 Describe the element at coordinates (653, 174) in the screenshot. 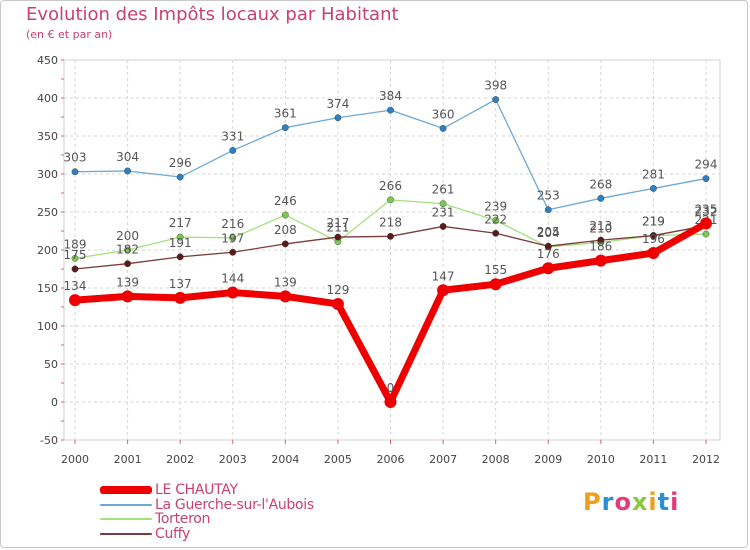

I see `data-label: 281` at that location.